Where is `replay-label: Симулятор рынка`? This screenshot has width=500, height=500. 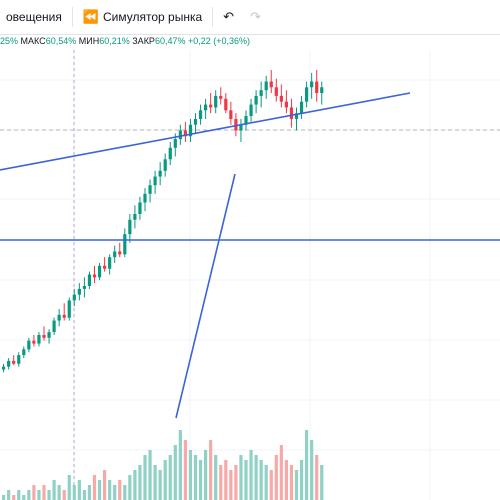 replay-label: Симулятор рынка is located at coordinates (153, 17).